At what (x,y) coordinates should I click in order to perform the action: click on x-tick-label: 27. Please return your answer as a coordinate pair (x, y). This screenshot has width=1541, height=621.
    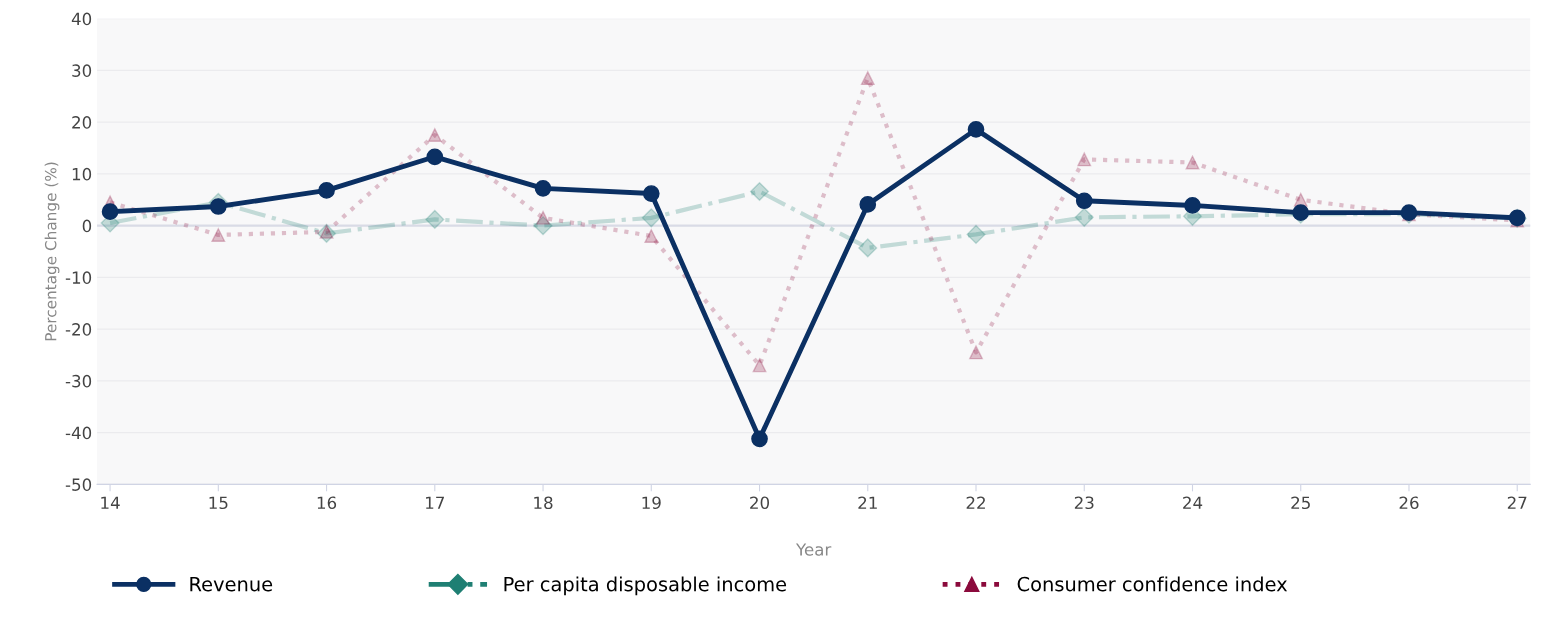
    Looking at the image, I should click on (1517, 502).